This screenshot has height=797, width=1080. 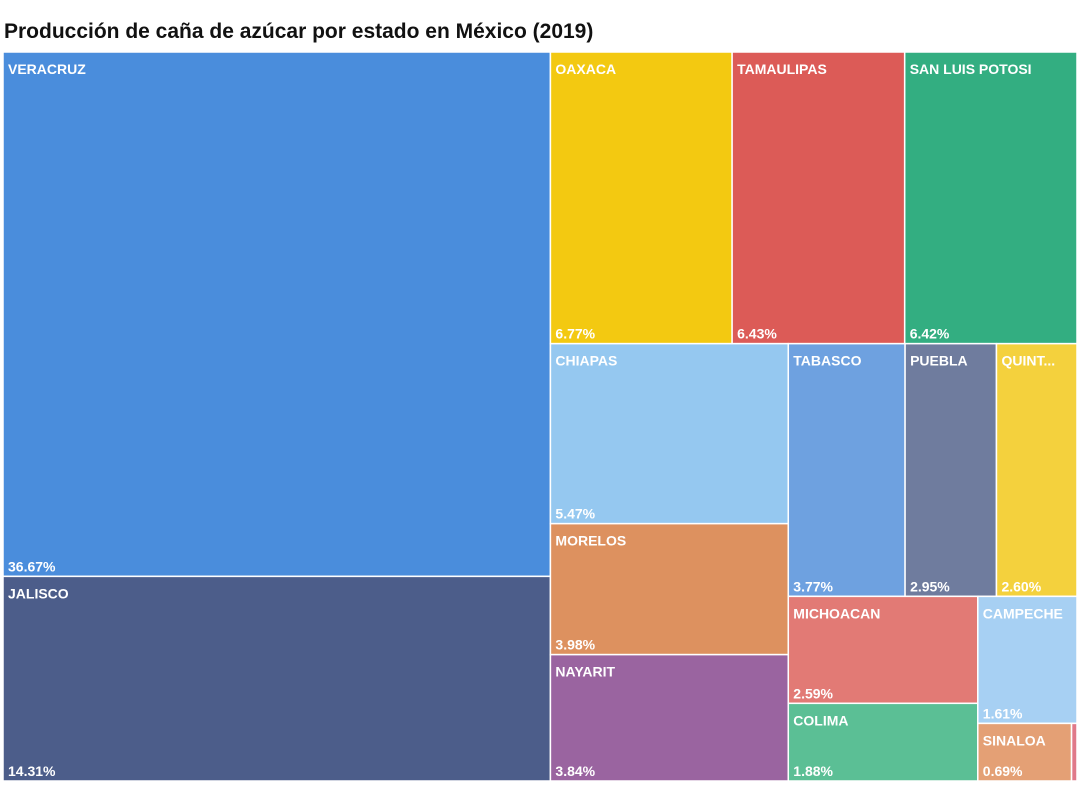 I want to click on cell-label: CHIAPAS, so click(x=586, y=361).